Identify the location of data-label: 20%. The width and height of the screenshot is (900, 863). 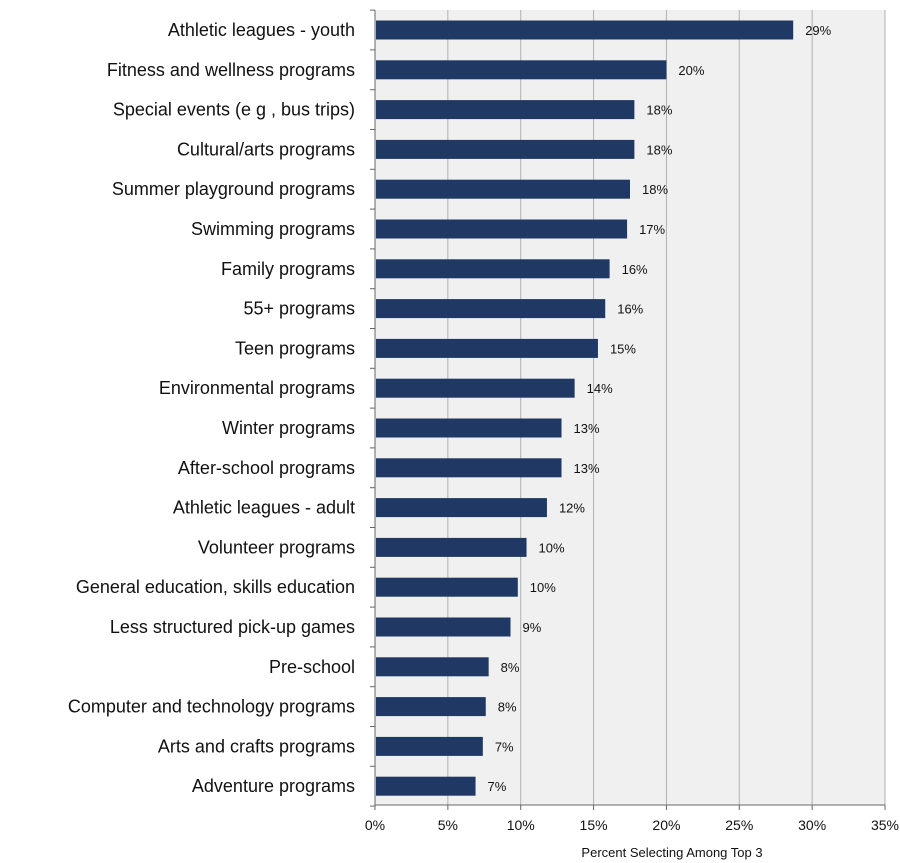
(691, 70).